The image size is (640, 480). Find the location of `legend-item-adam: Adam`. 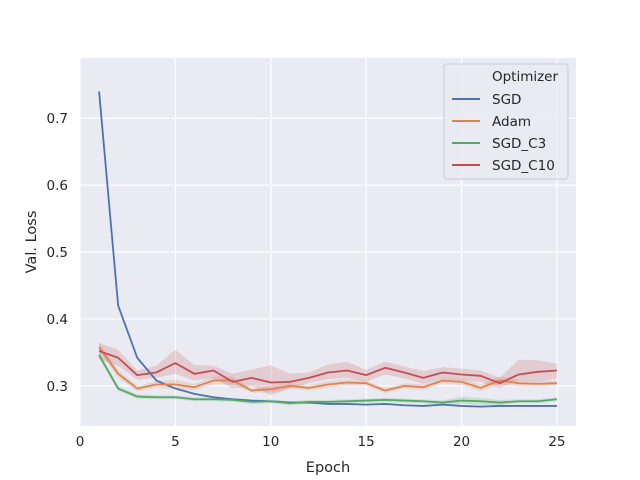

legend-item-adam: Adam is located at coordinates (491, 122).